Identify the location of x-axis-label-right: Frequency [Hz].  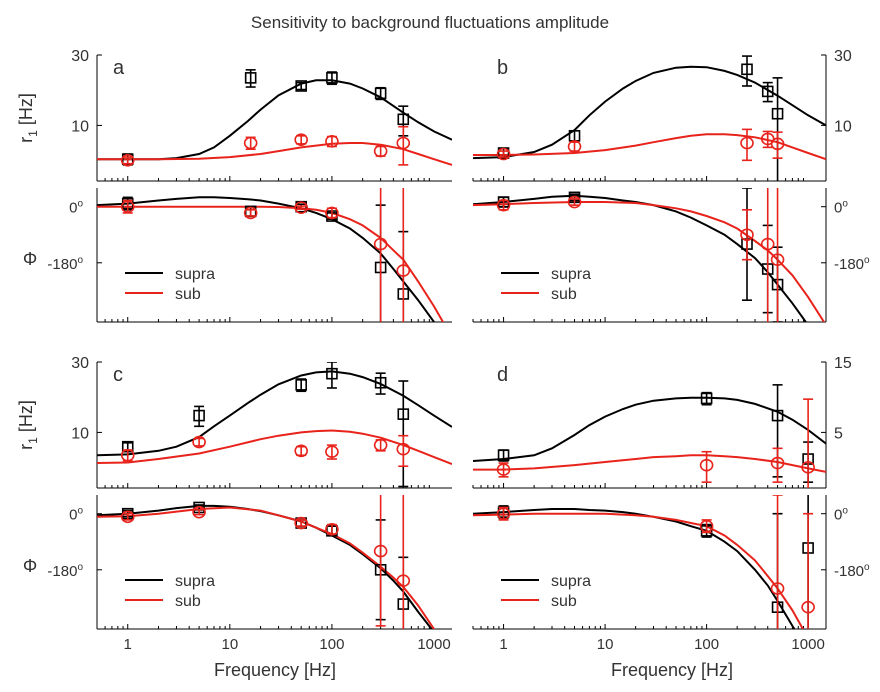
(672, 670).